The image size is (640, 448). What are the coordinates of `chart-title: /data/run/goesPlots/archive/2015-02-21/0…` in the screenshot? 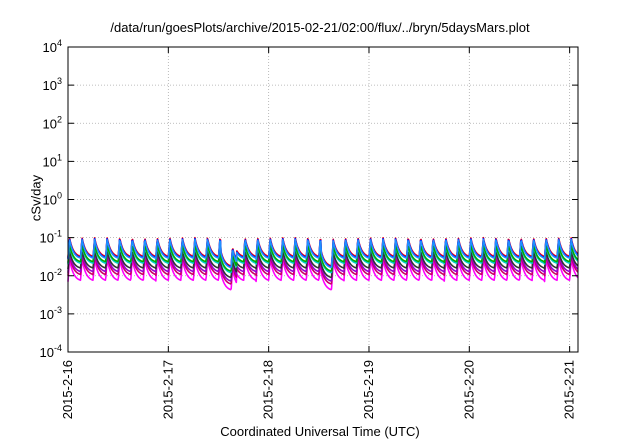 It's located at (320, 27).